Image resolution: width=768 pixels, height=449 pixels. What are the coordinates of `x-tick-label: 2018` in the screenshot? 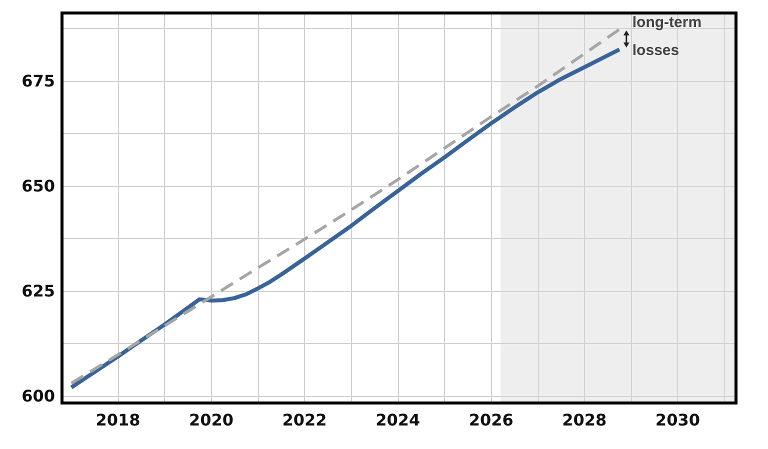 It's located at (118, 420).